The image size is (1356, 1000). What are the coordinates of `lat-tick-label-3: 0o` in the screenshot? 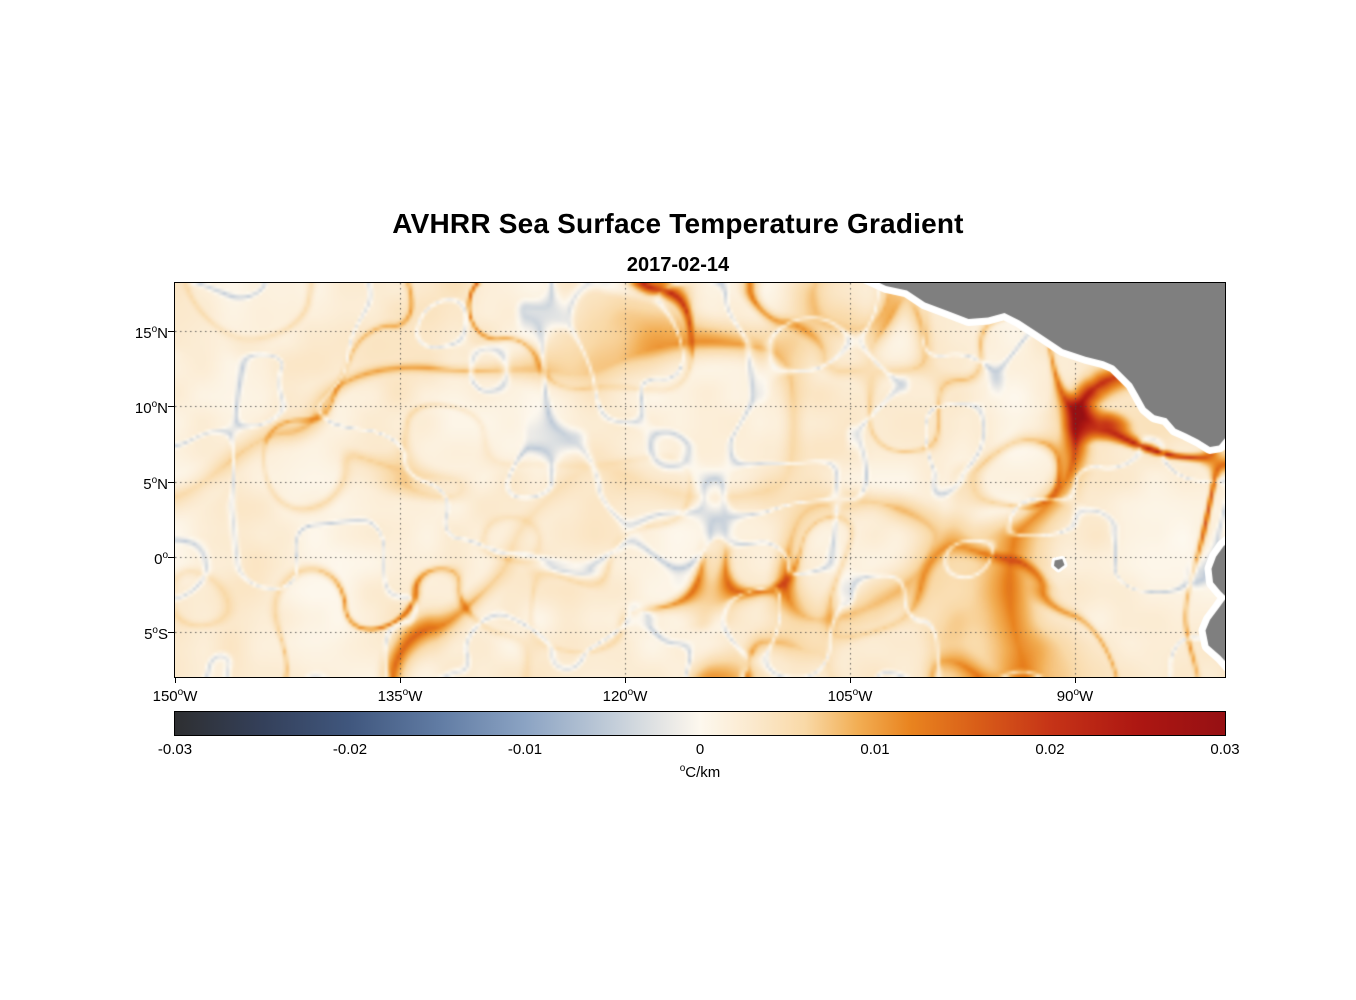 It's located at (161, 558).